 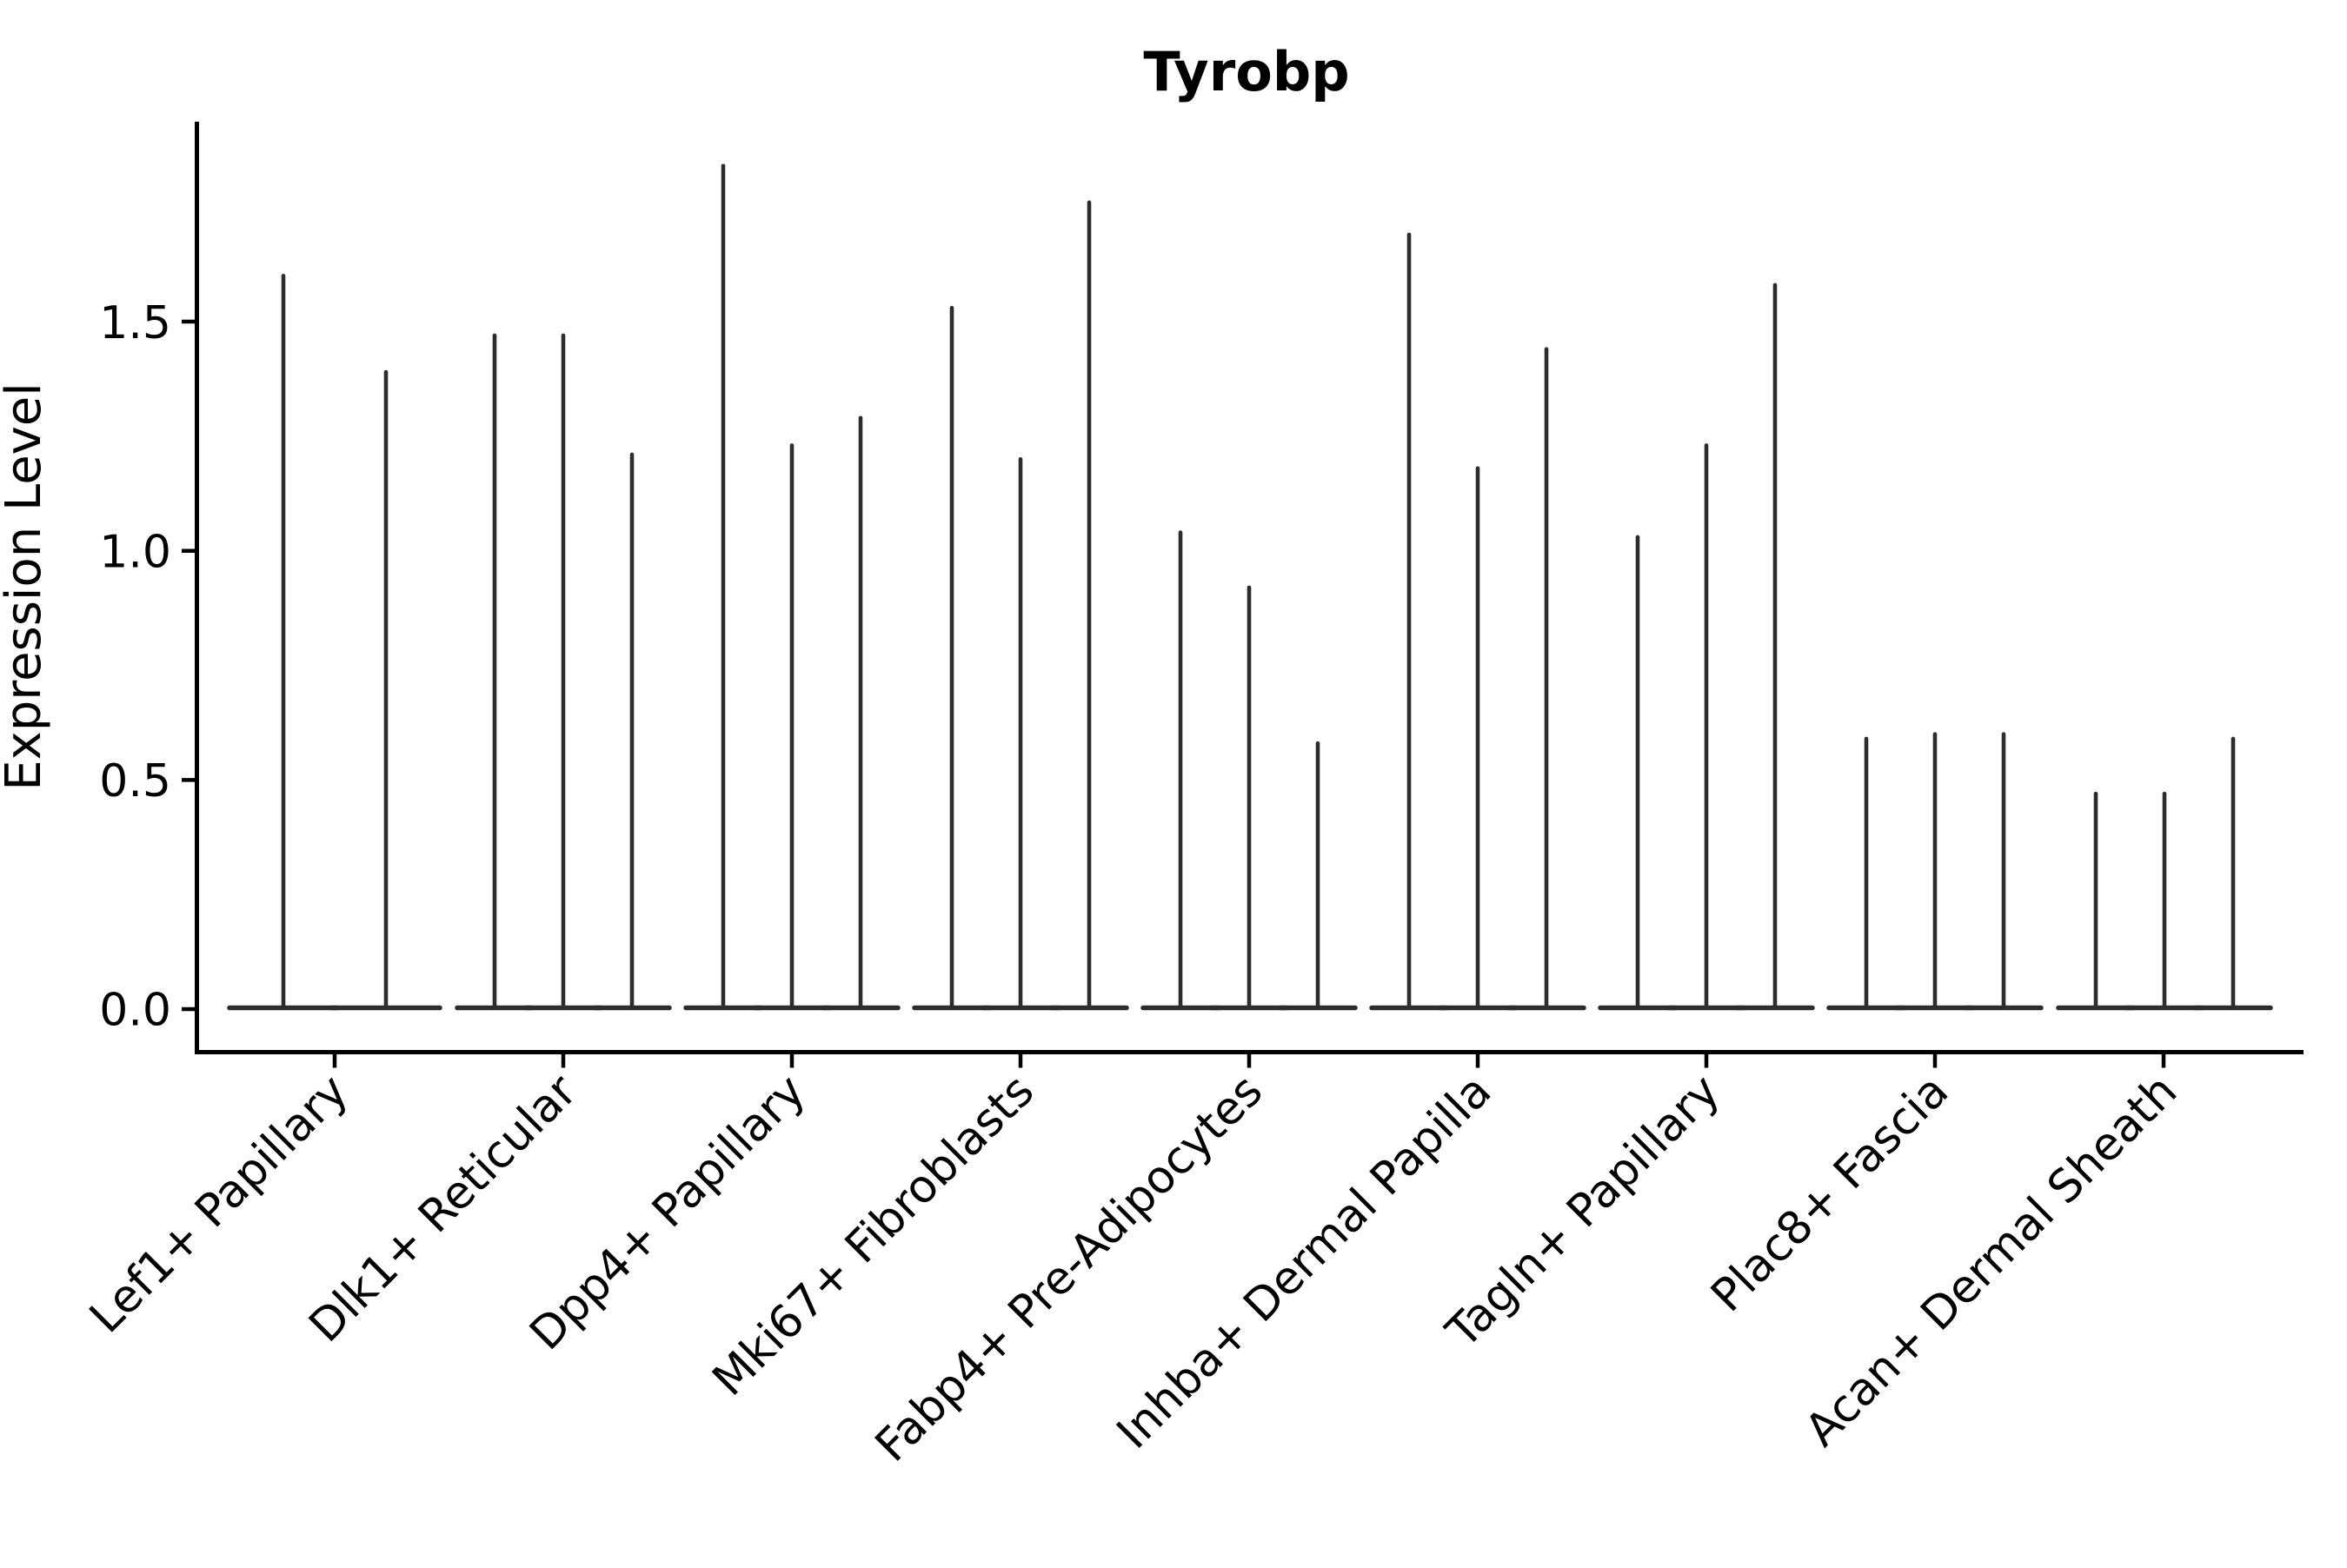 I want to click on x-tick-label: Fabp4+ Pre-Adipocytes, so click(x=1069, y=1268).